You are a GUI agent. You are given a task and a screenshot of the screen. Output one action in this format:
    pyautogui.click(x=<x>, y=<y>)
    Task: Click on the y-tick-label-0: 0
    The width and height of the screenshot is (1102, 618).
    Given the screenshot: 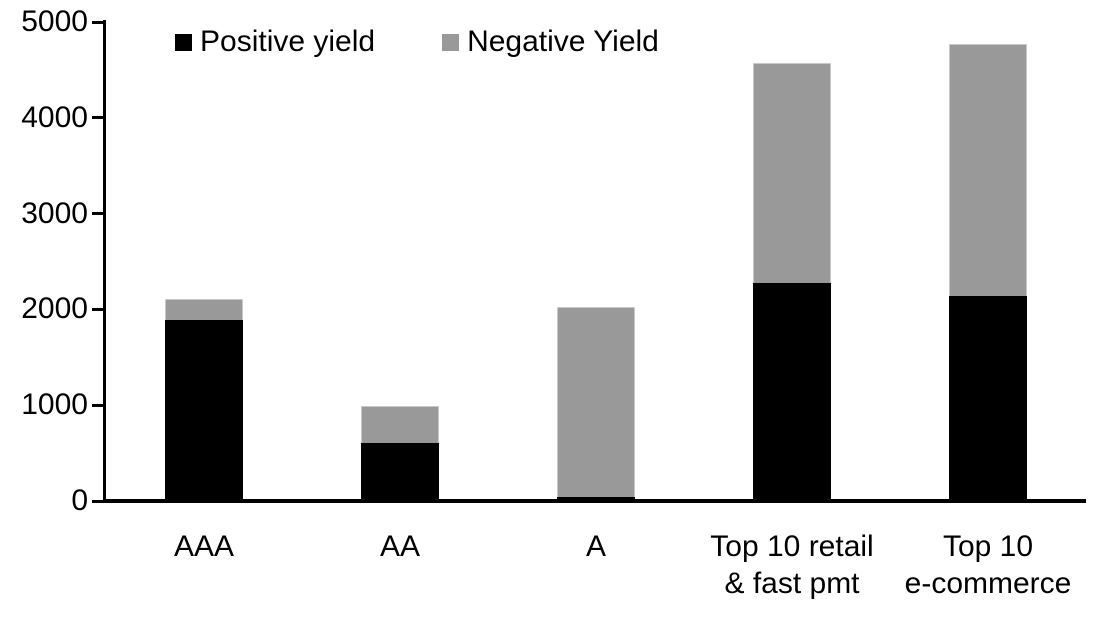 What is the action you would take?
    pyautogui.click(x=79, y=500)
    